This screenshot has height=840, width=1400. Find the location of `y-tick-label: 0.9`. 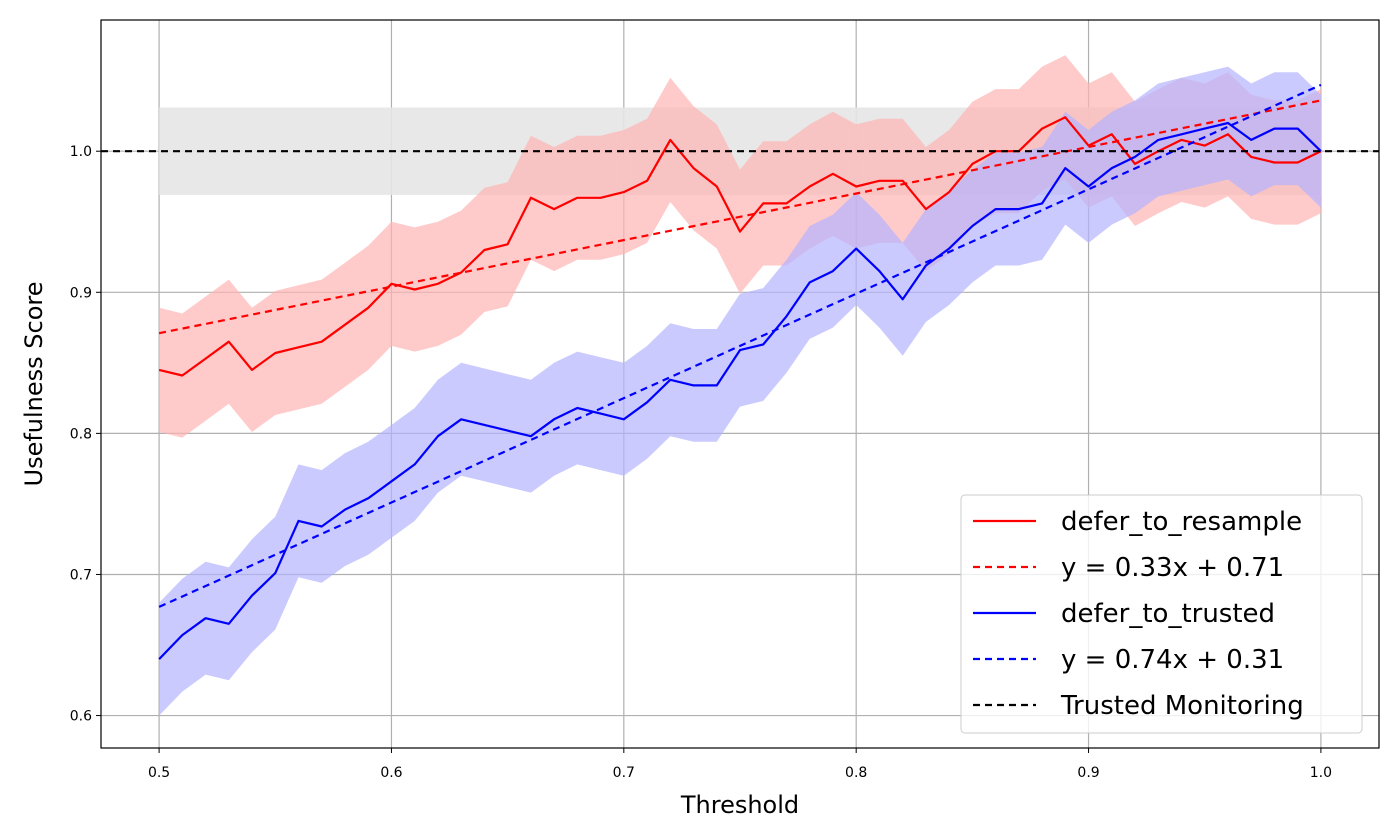

y-tick-label: 0.9 is located at coordinates (81, 293).